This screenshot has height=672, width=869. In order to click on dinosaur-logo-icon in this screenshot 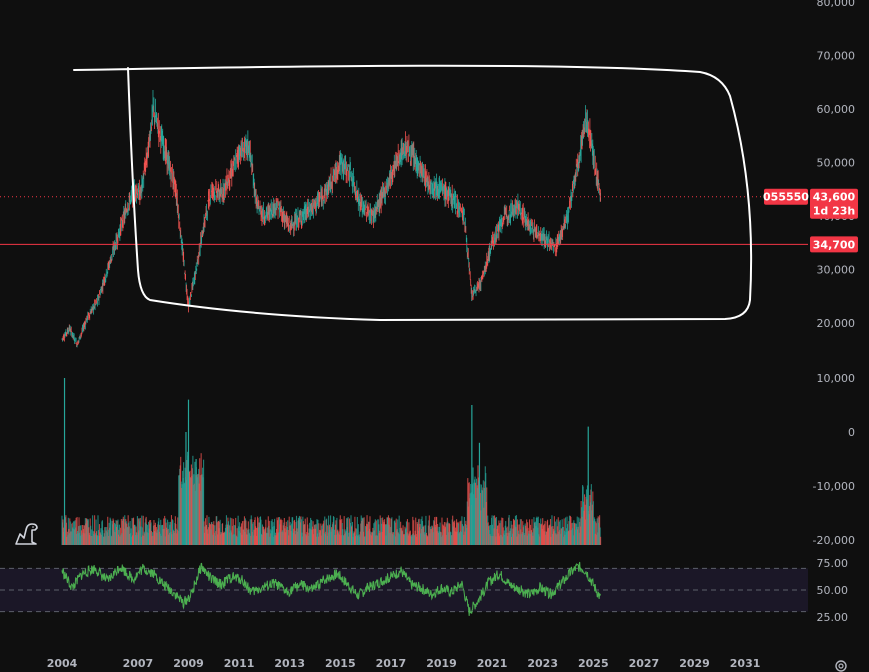, I will do `click(26, 534)`.